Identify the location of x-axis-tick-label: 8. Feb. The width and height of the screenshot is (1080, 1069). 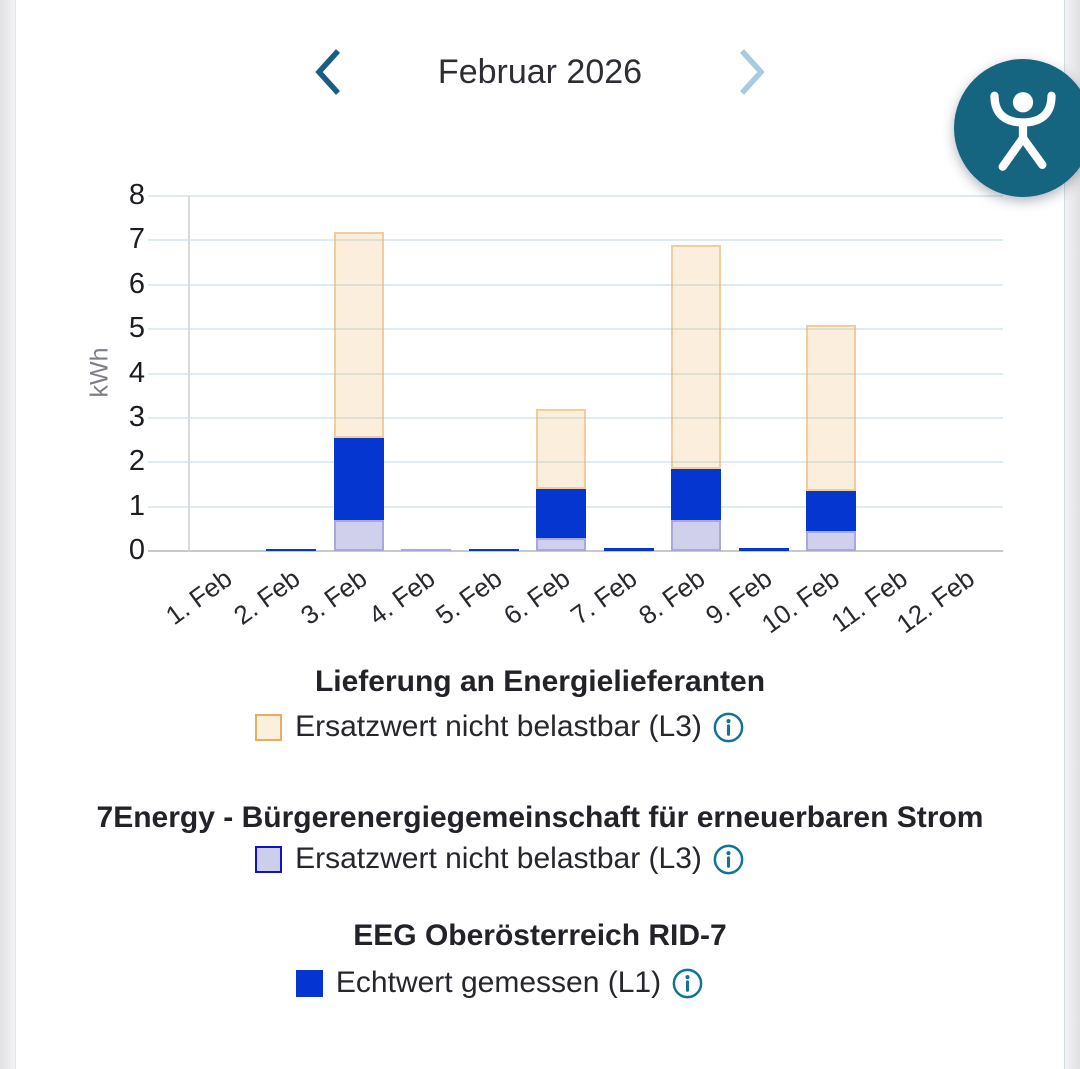
(671, 597).